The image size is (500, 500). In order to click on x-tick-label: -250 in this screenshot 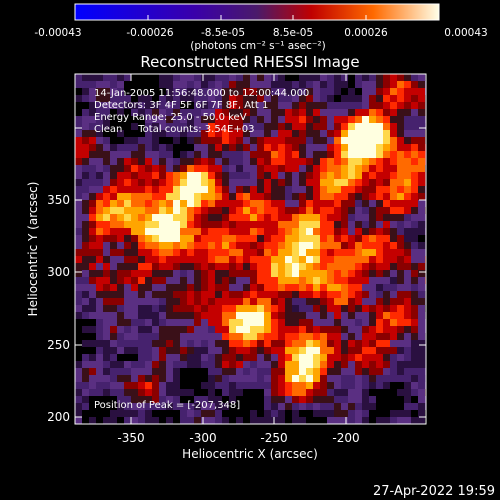, I will do `click(273, 438)`.